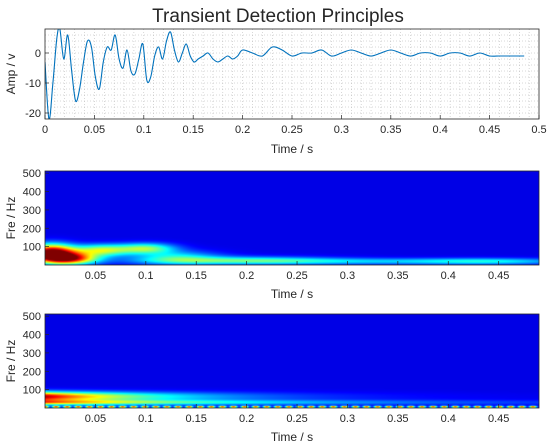 This screenshot has width=550, height=445. I want to click on waveform-y-axis-label: Amp / v, so click(11, 74).